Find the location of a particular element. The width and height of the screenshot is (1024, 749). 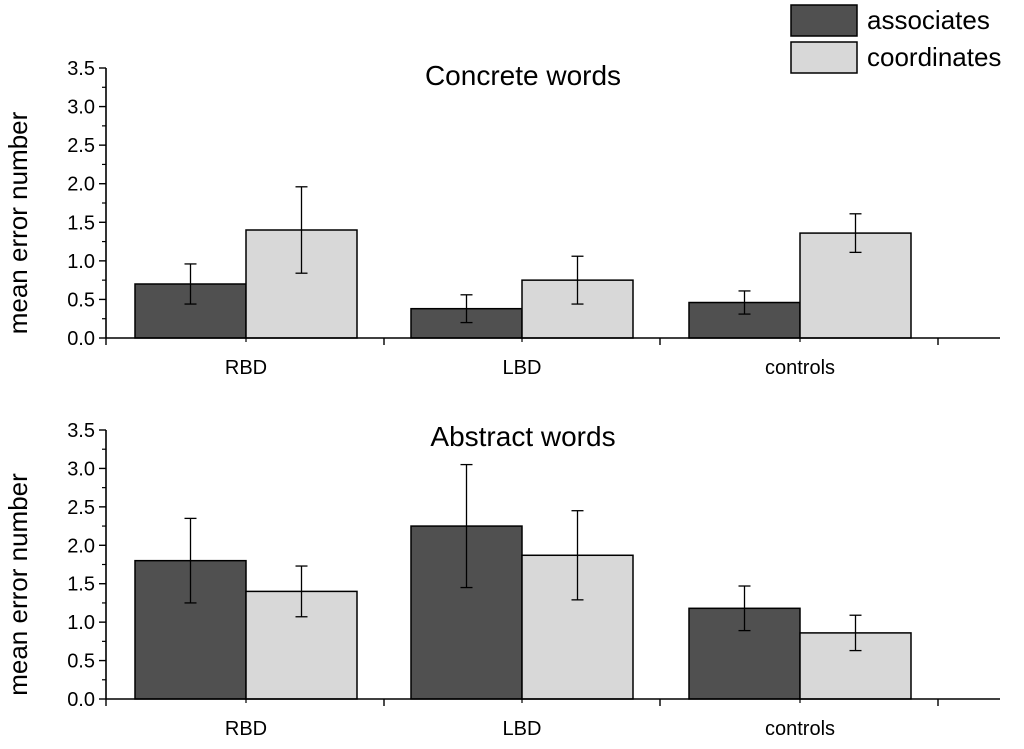

legend-label: associates is located at coordinates (928, 20).